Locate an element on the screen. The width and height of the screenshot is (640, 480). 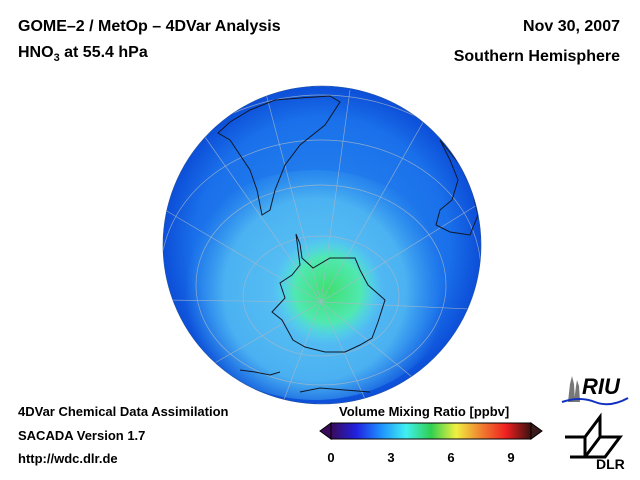
title-line-1: GOME–2 / MetOp – 4DVar Analysis is located at coordinates (149, 26).